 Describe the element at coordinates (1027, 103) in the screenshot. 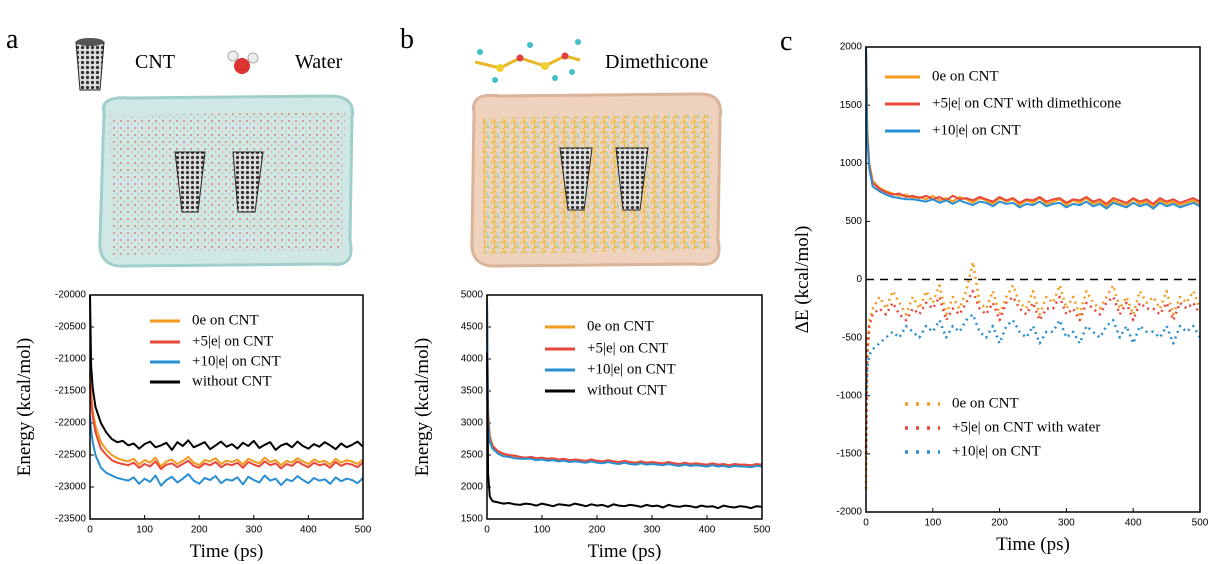

I see `legend-label: +5|e| on CNT with dimethicone` at that location.